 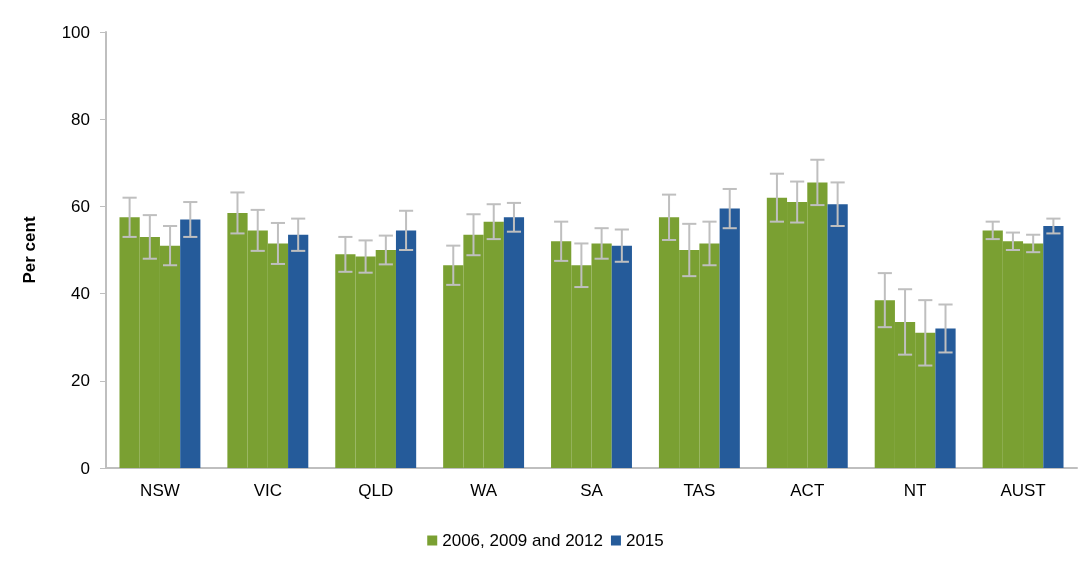 I want to click on x-tick-label: TAS, so click(x=699, y=490).